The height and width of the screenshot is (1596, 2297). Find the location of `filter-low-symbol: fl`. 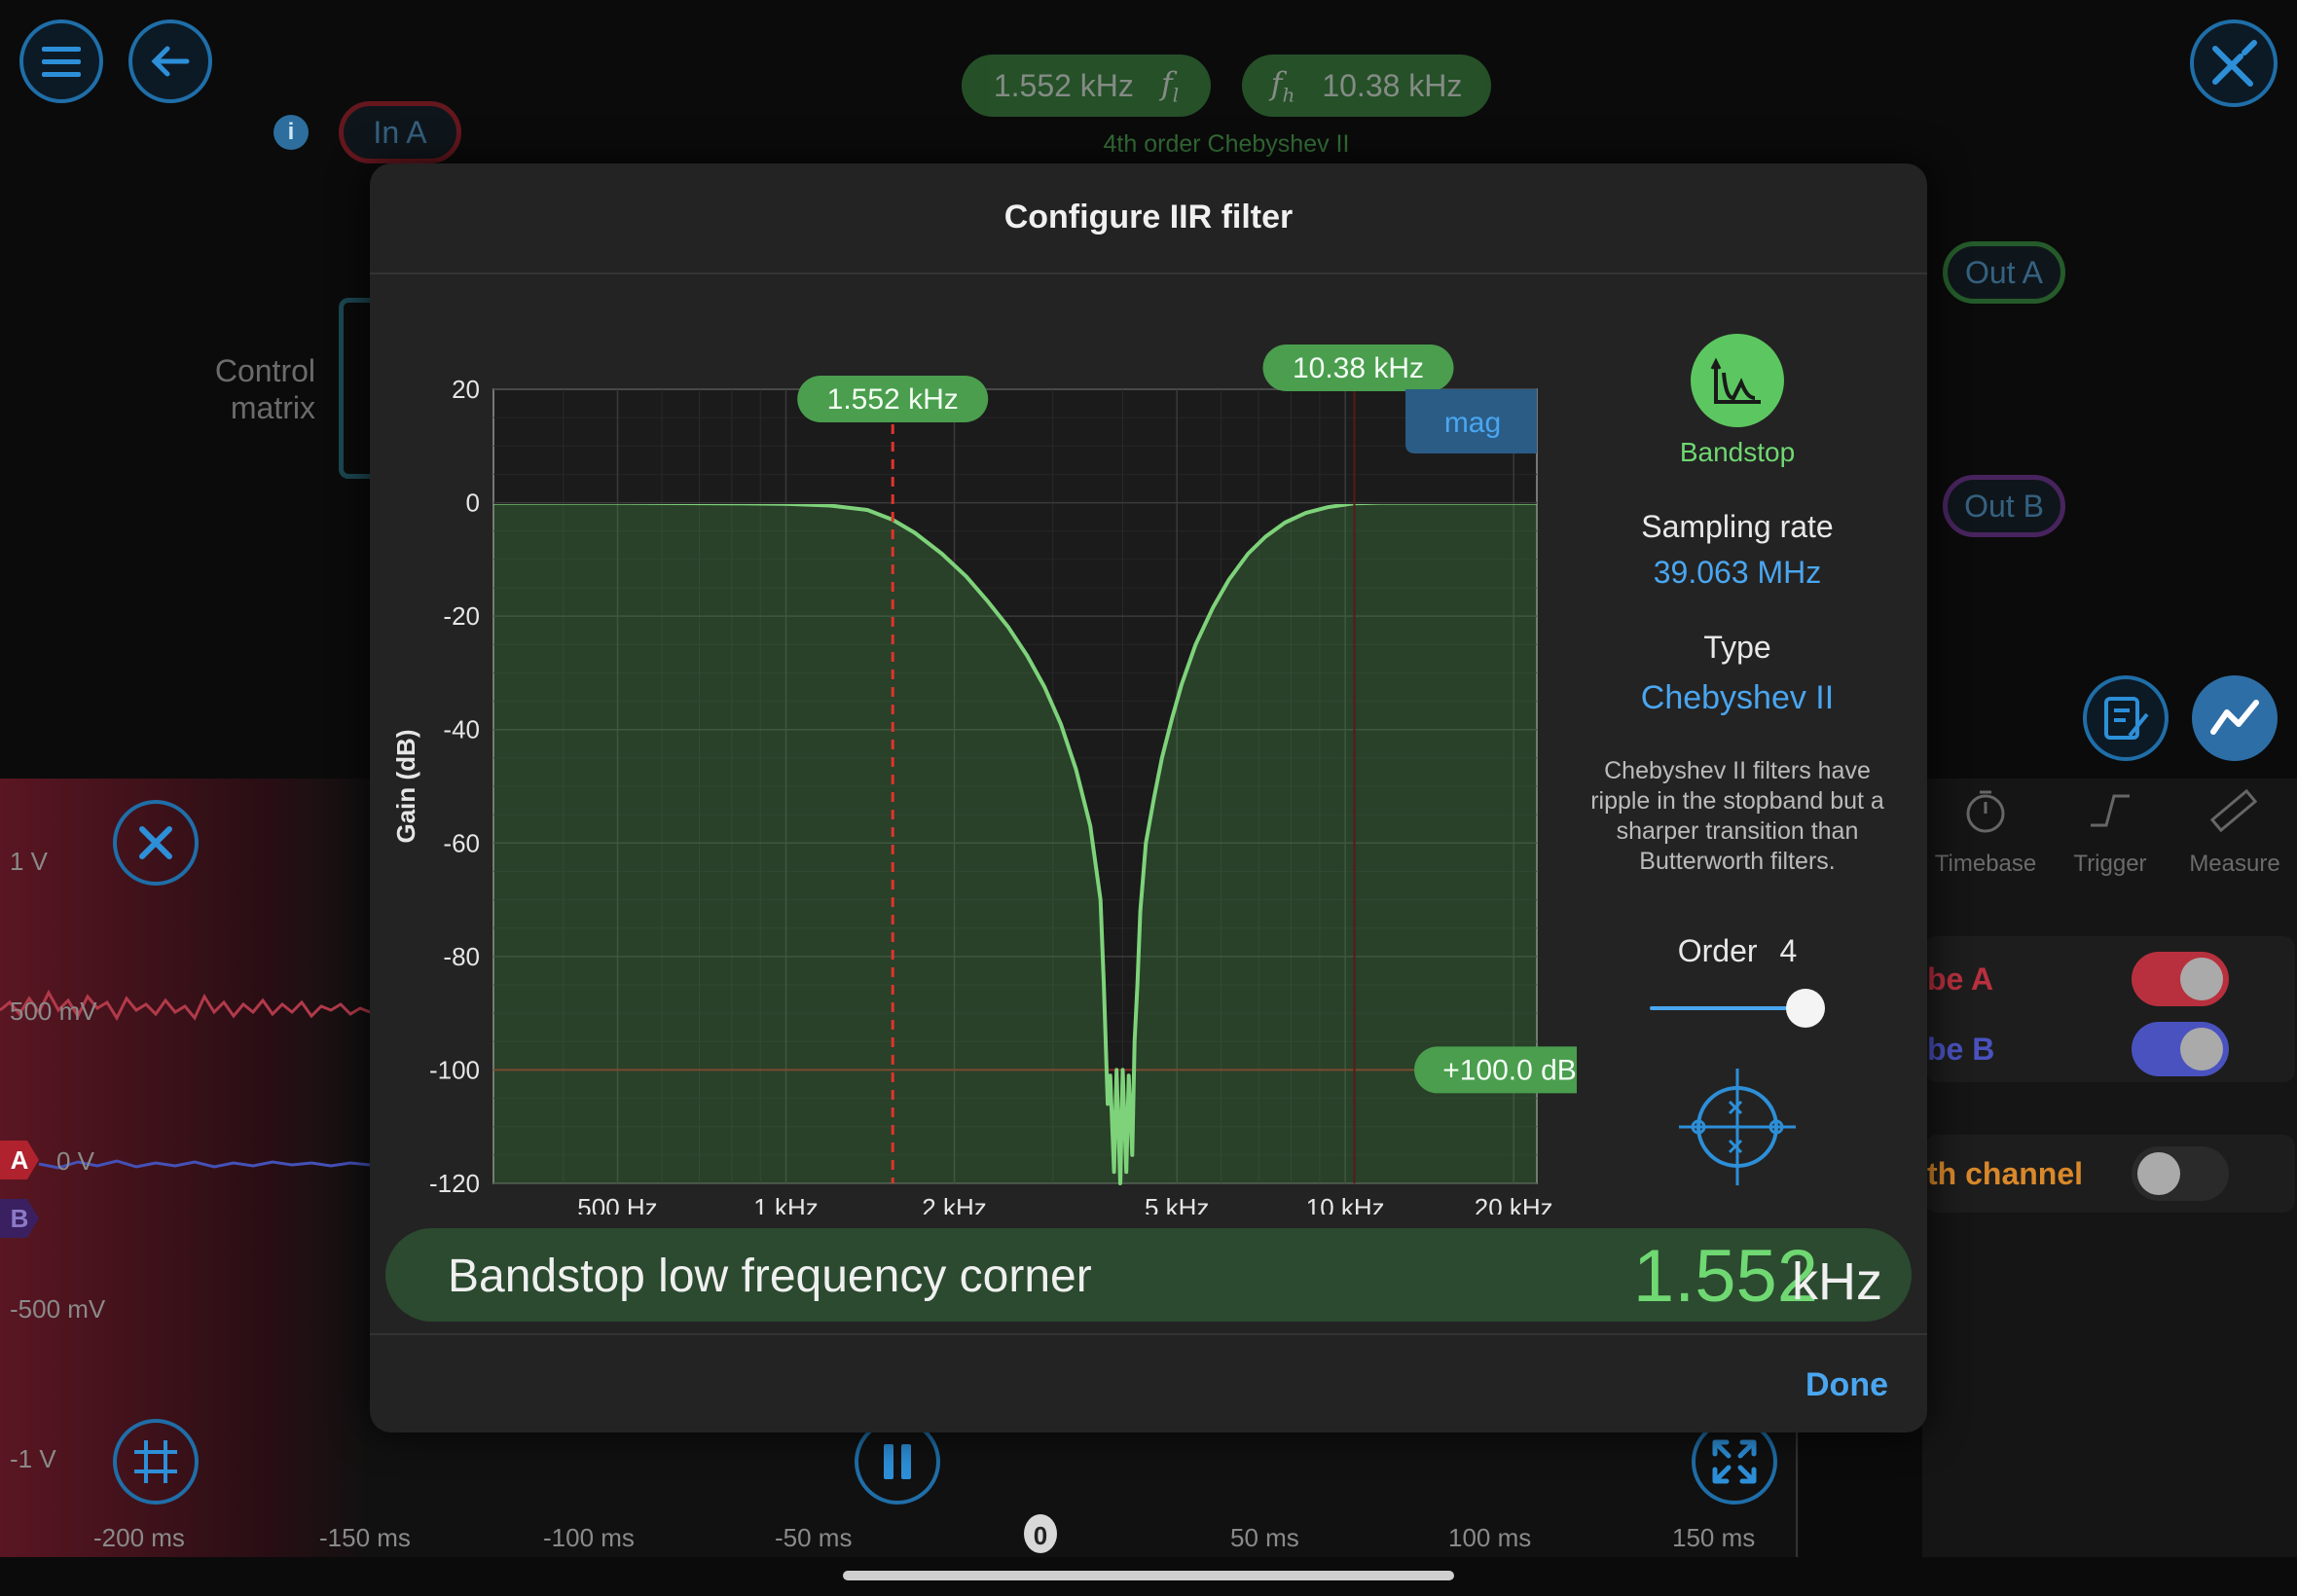

filter-low-symbol: fl is located at coordinates (1170, 85).